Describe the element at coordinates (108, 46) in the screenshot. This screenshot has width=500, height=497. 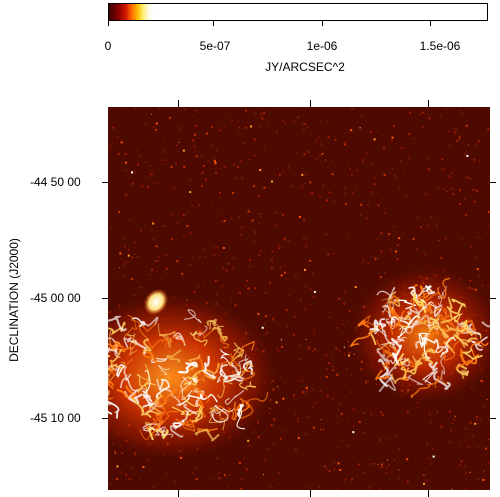
I see `colorbar-label-0: 0` at that location.